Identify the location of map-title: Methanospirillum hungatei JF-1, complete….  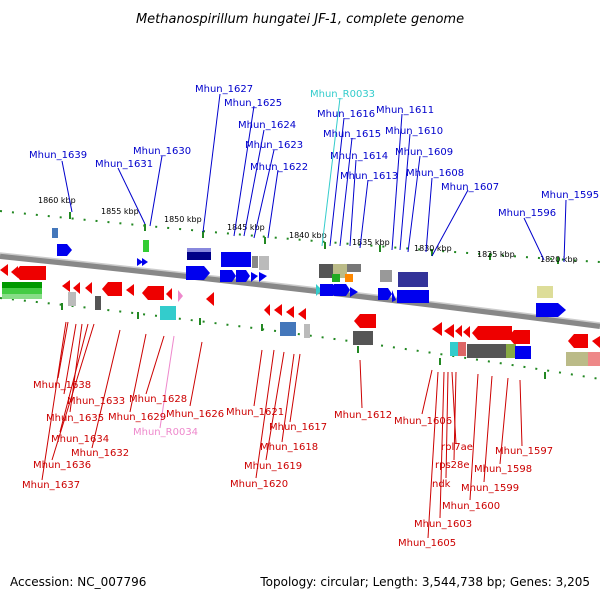
(300, 19).